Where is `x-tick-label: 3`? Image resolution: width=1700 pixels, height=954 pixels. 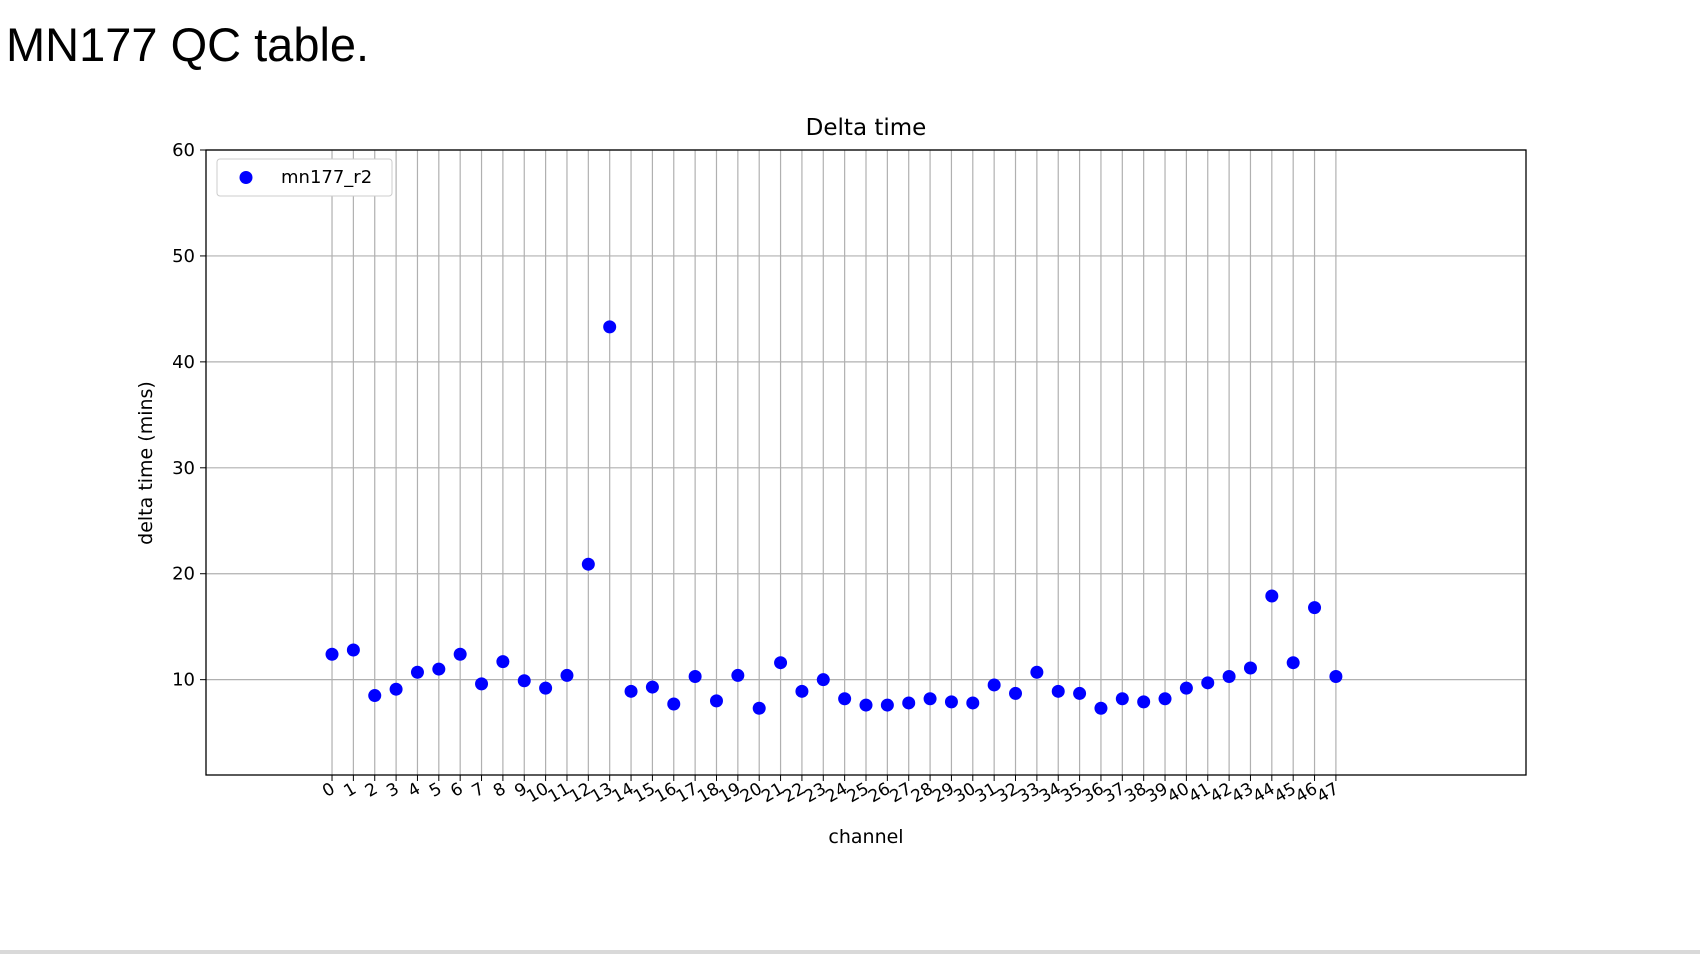 x-tick-label: 3 is located at coordinates (392, 790).